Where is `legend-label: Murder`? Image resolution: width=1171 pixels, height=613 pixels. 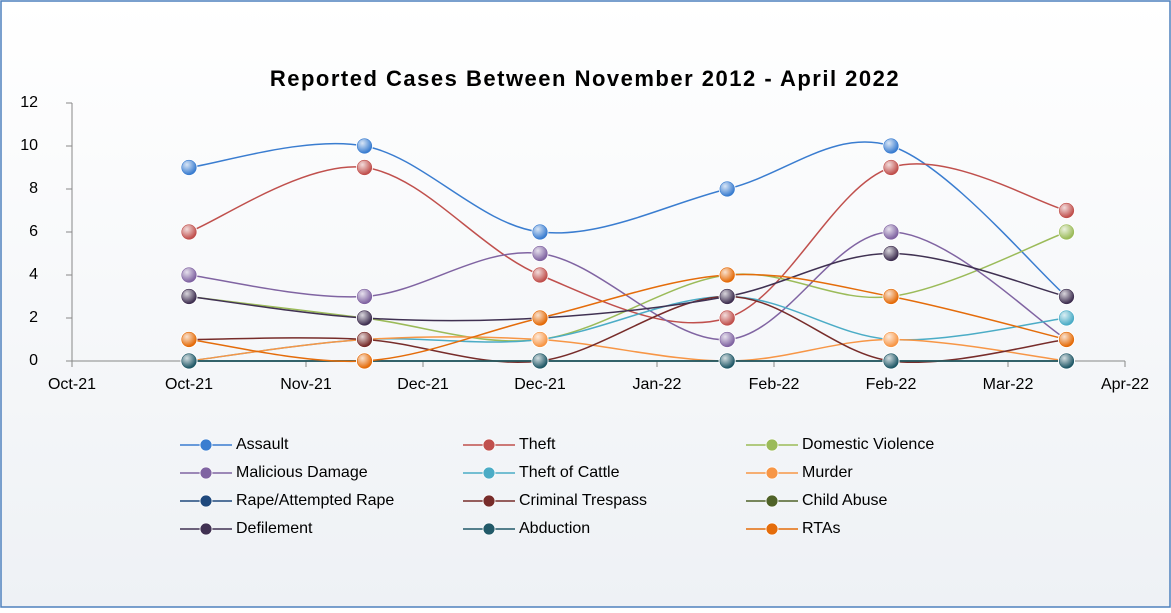 legend-label: Murder is located at coordinates (827, 472).